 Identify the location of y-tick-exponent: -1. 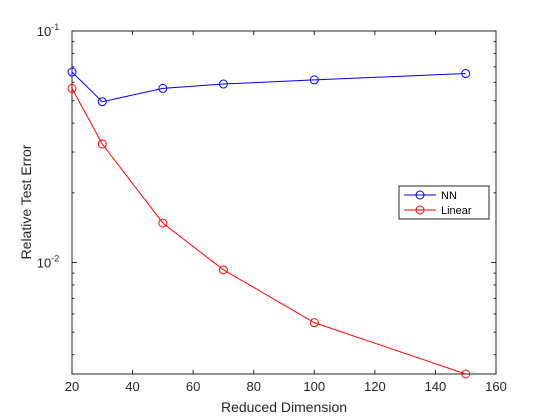
(55, 27).